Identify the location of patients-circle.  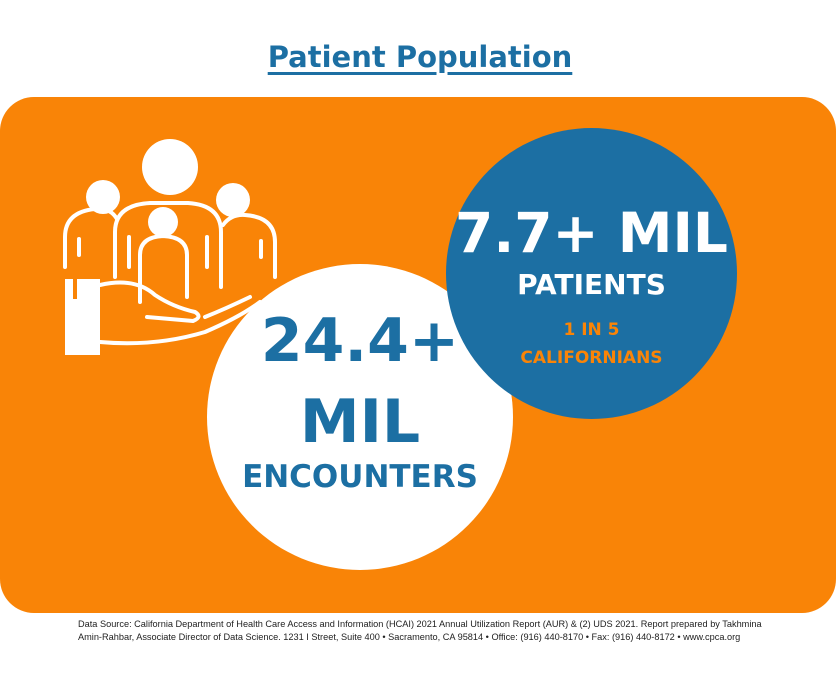
(591, 273).